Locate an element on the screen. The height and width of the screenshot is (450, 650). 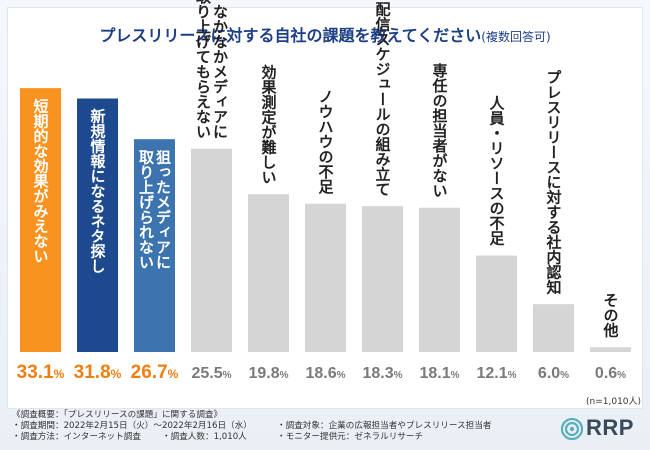
bar-label-6: ノウハウの不足 is located at coordinates (326, 142).